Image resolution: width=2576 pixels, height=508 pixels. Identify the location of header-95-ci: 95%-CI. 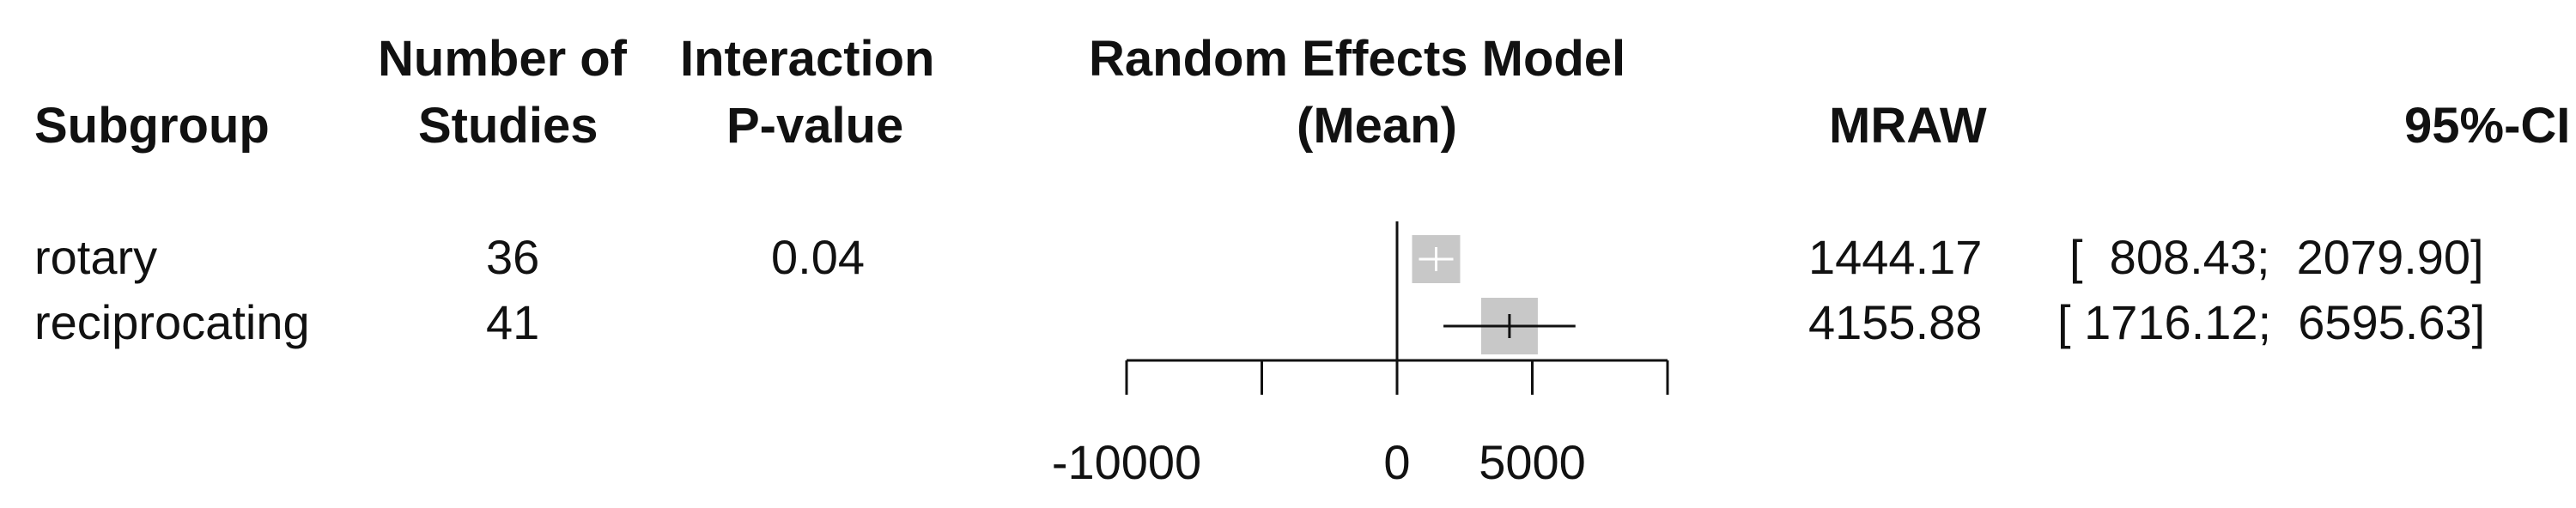
(2487, 126).